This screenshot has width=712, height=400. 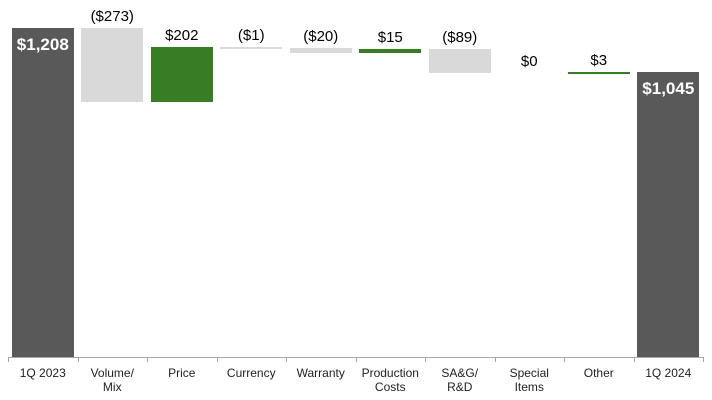 I want to click on bar-warranty, so click(x=320, y=50).